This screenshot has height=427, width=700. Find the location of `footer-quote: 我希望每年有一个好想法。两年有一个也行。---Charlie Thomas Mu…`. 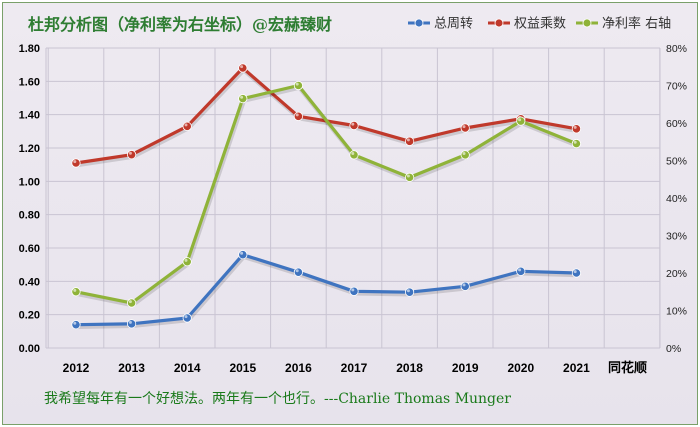

footer-quote: 我希望每年有一个好想法。两年有一个也行。---Charlie Thomas Mu… is located at coordinates (277, 399).